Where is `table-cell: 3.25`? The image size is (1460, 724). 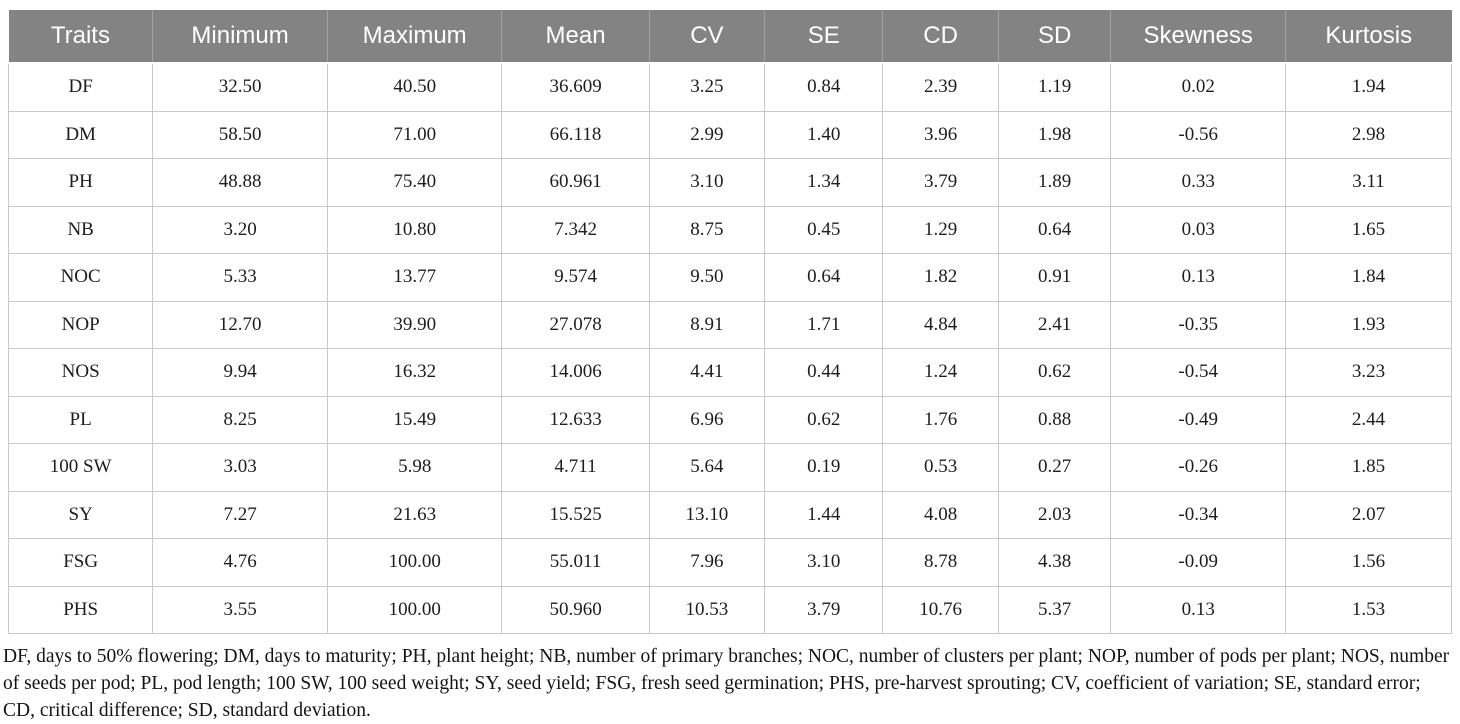
table-cell: 3.25 is located at coordinates (707, 87).